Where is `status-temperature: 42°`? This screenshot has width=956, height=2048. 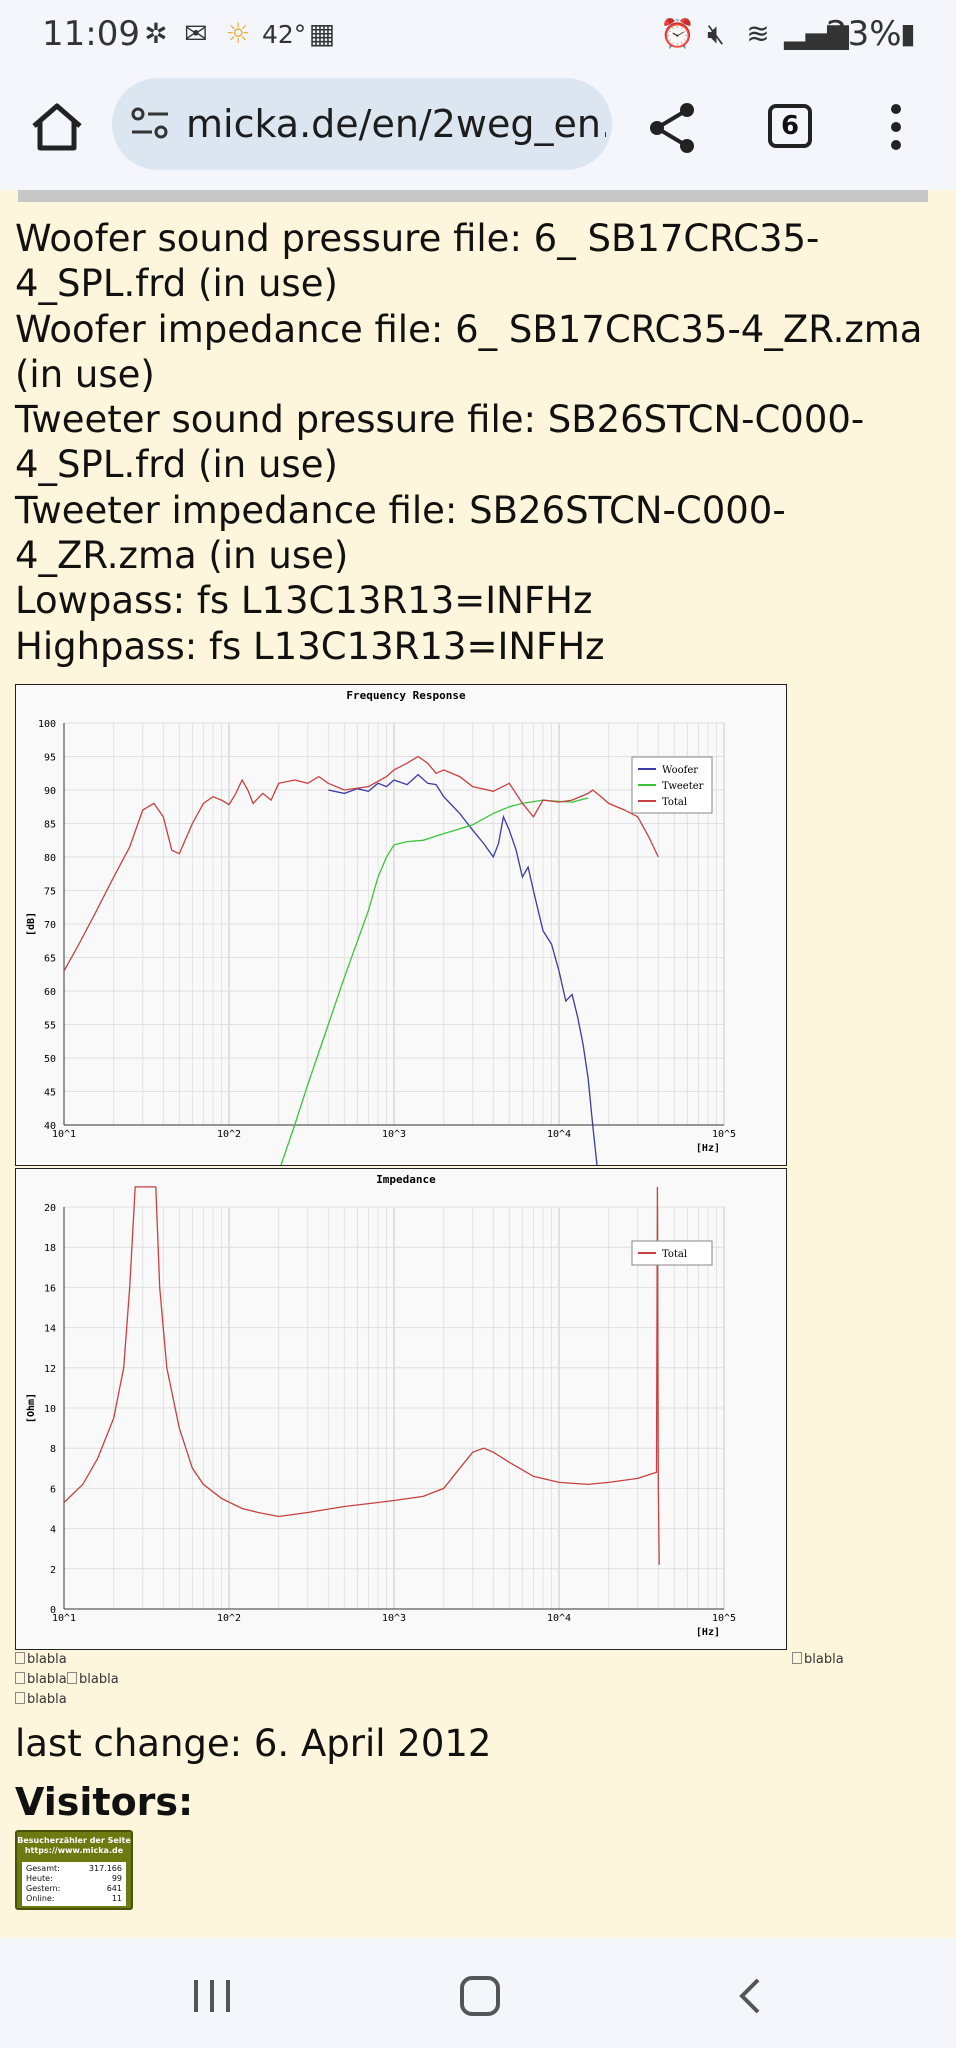
status-temperature: 42° is located at coordinates (284, 34).